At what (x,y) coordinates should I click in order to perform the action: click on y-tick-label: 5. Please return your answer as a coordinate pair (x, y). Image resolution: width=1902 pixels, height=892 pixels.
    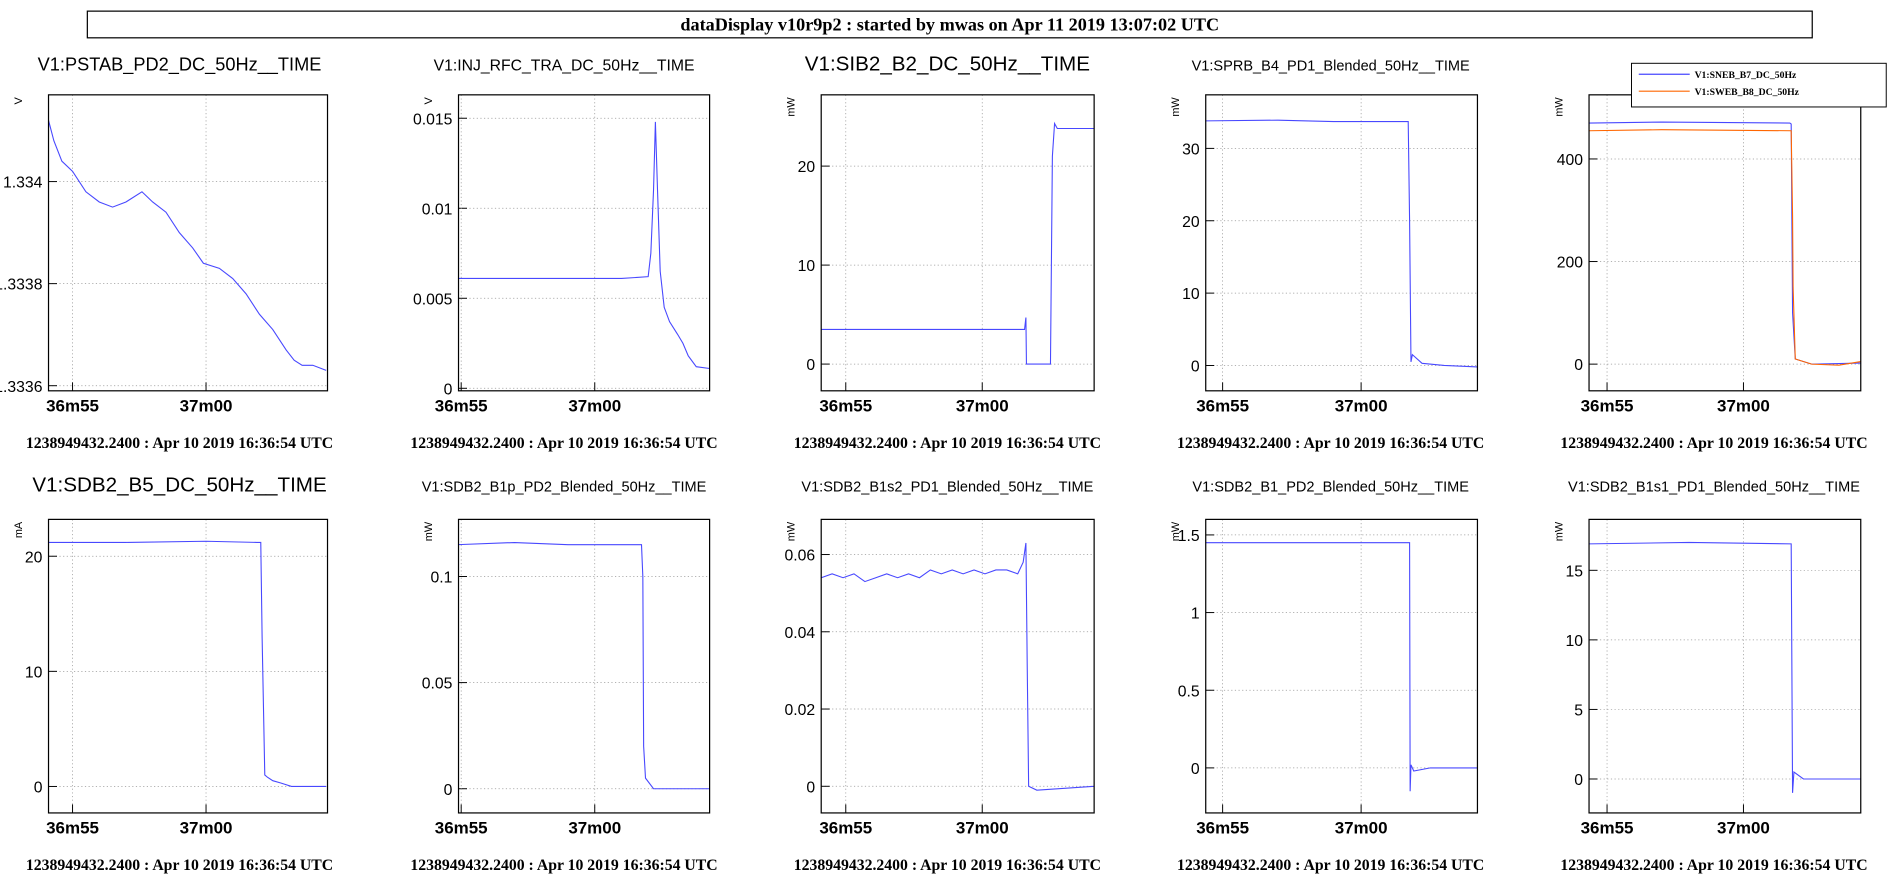
    Looking at the image, I should click on (1578, 710).